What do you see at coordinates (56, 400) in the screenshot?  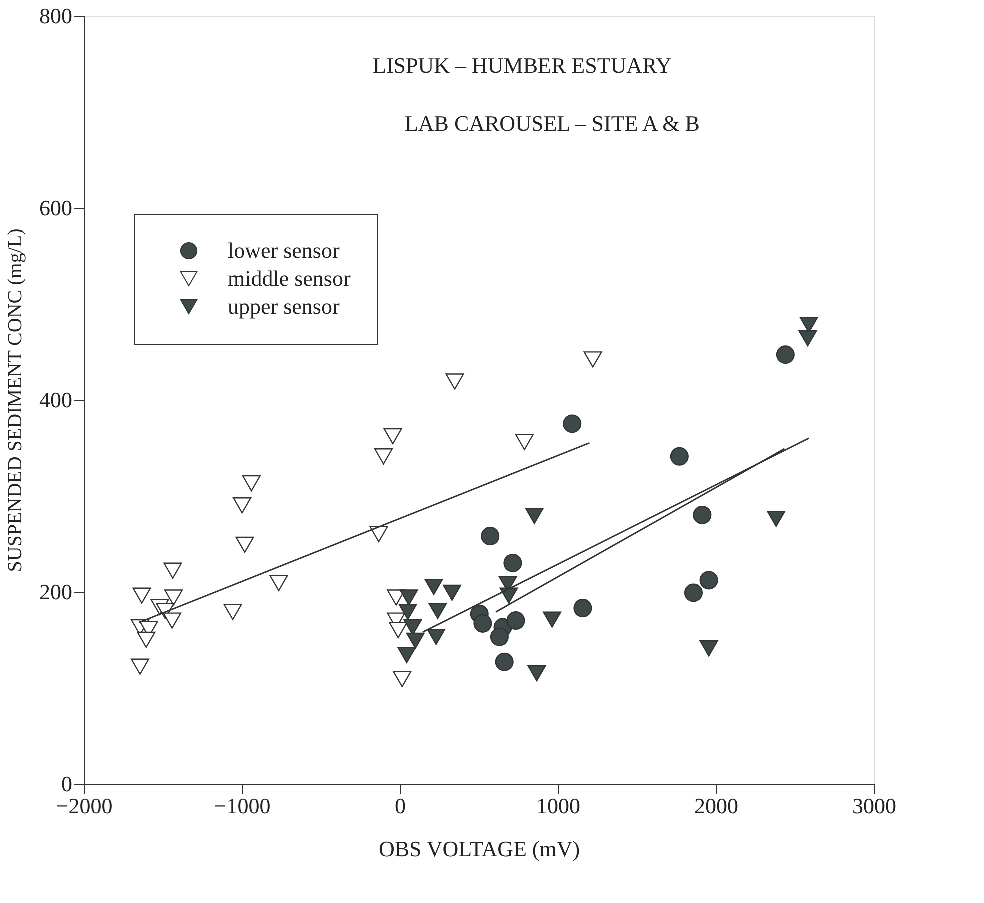 I see `y-tick-label: 400` at bounding box center [56, 400].